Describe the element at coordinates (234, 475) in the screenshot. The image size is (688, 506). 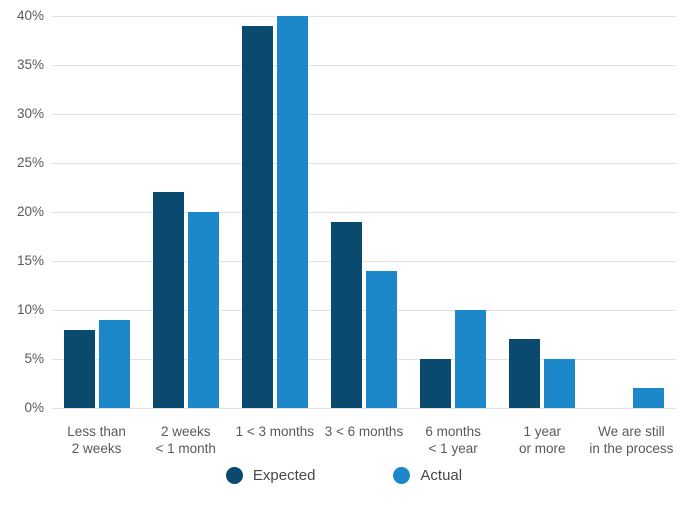
I see `legend-marker-expected-icon` at that location.